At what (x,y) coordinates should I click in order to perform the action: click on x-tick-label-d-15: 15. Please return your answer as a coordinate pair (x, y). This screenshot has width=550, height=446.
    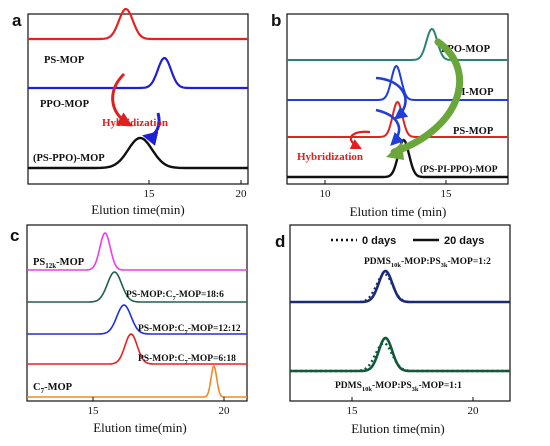
    Looking at the image, I should click on (353, 411).